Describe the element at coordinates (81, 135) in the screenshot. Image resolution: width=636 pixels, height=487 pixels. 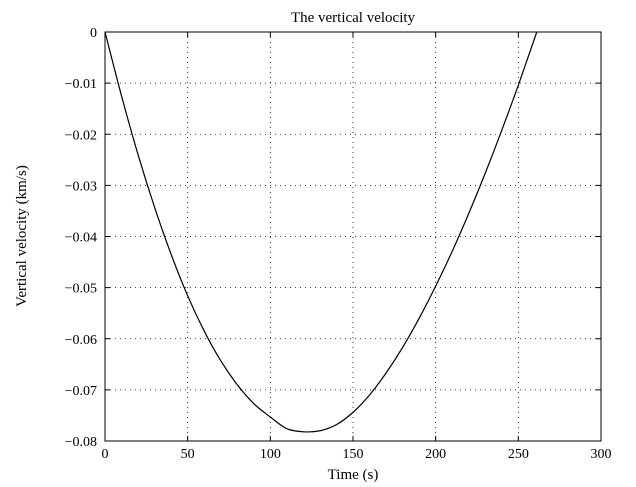
I see `y-tick-label: −0.02` at that location.